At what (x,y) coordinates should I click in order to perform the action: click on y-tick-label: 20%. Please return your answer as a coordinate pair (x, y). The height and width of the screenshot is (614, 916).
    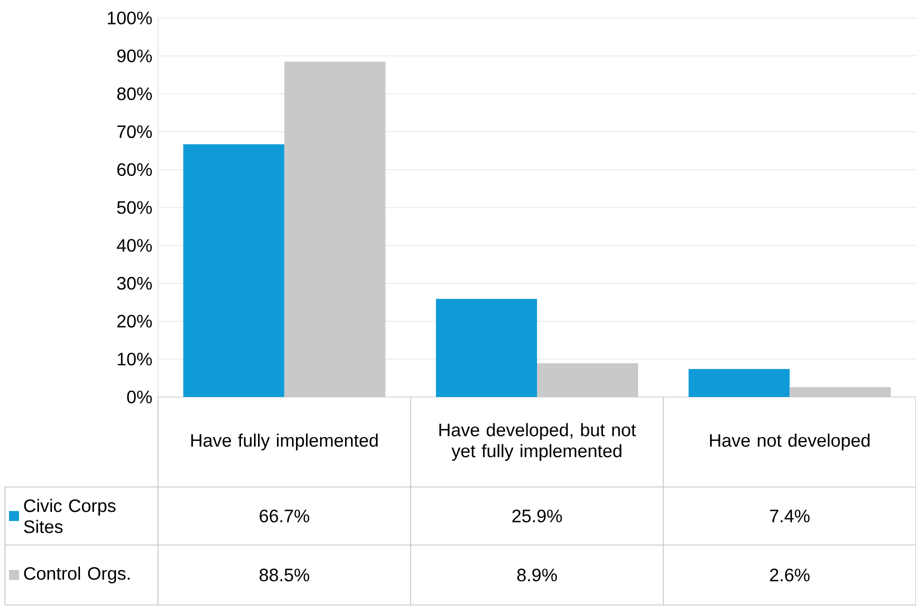
    Looking at the image, I should click on (134, 321).